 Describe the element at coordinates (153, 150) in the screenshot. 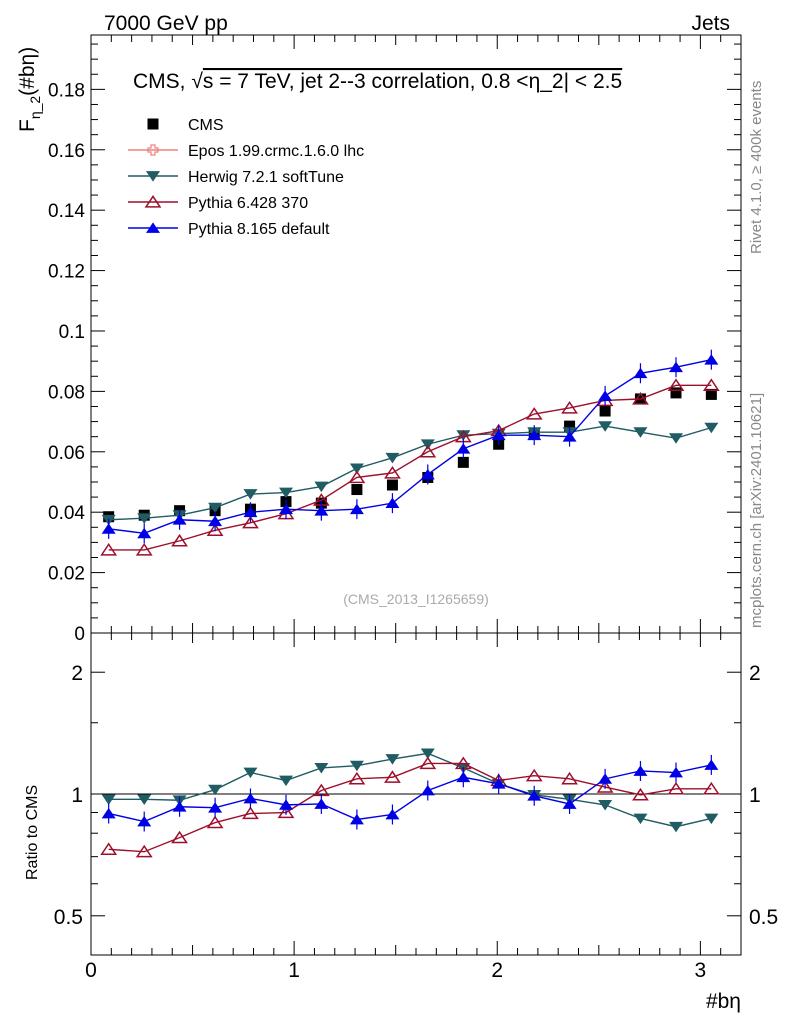

I see `legend-marker-epos-1-99-crmc-1-6-0-lhc` at that location.